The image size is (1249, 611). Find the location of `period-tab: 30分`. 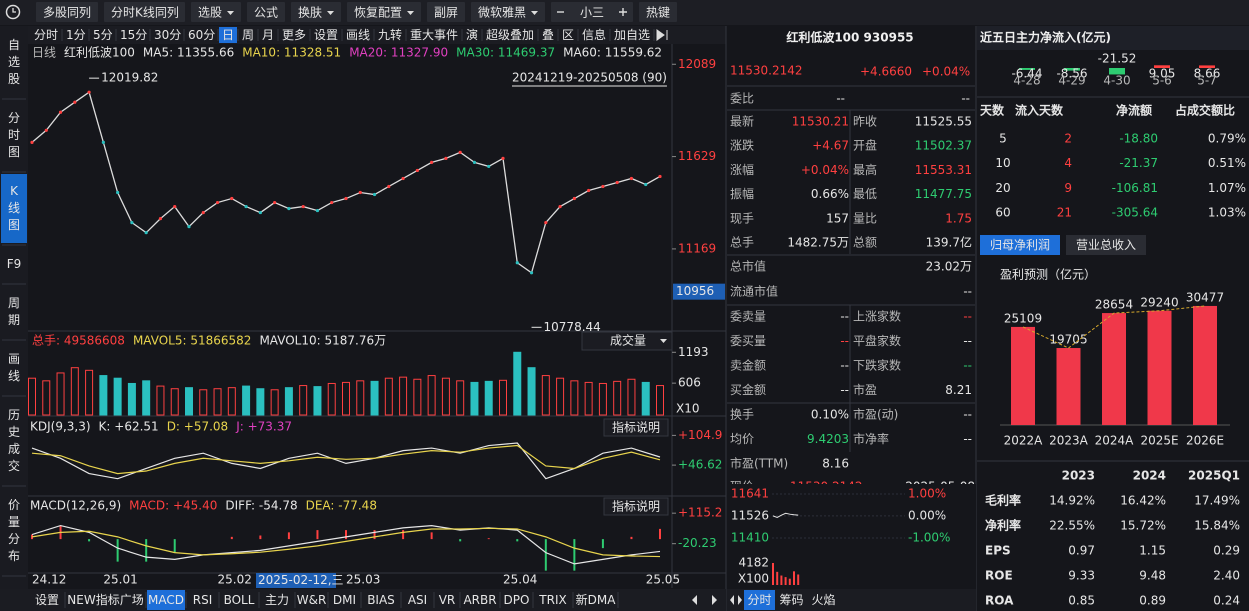

period-tab: 30分 is located at coordinates (167, 35).